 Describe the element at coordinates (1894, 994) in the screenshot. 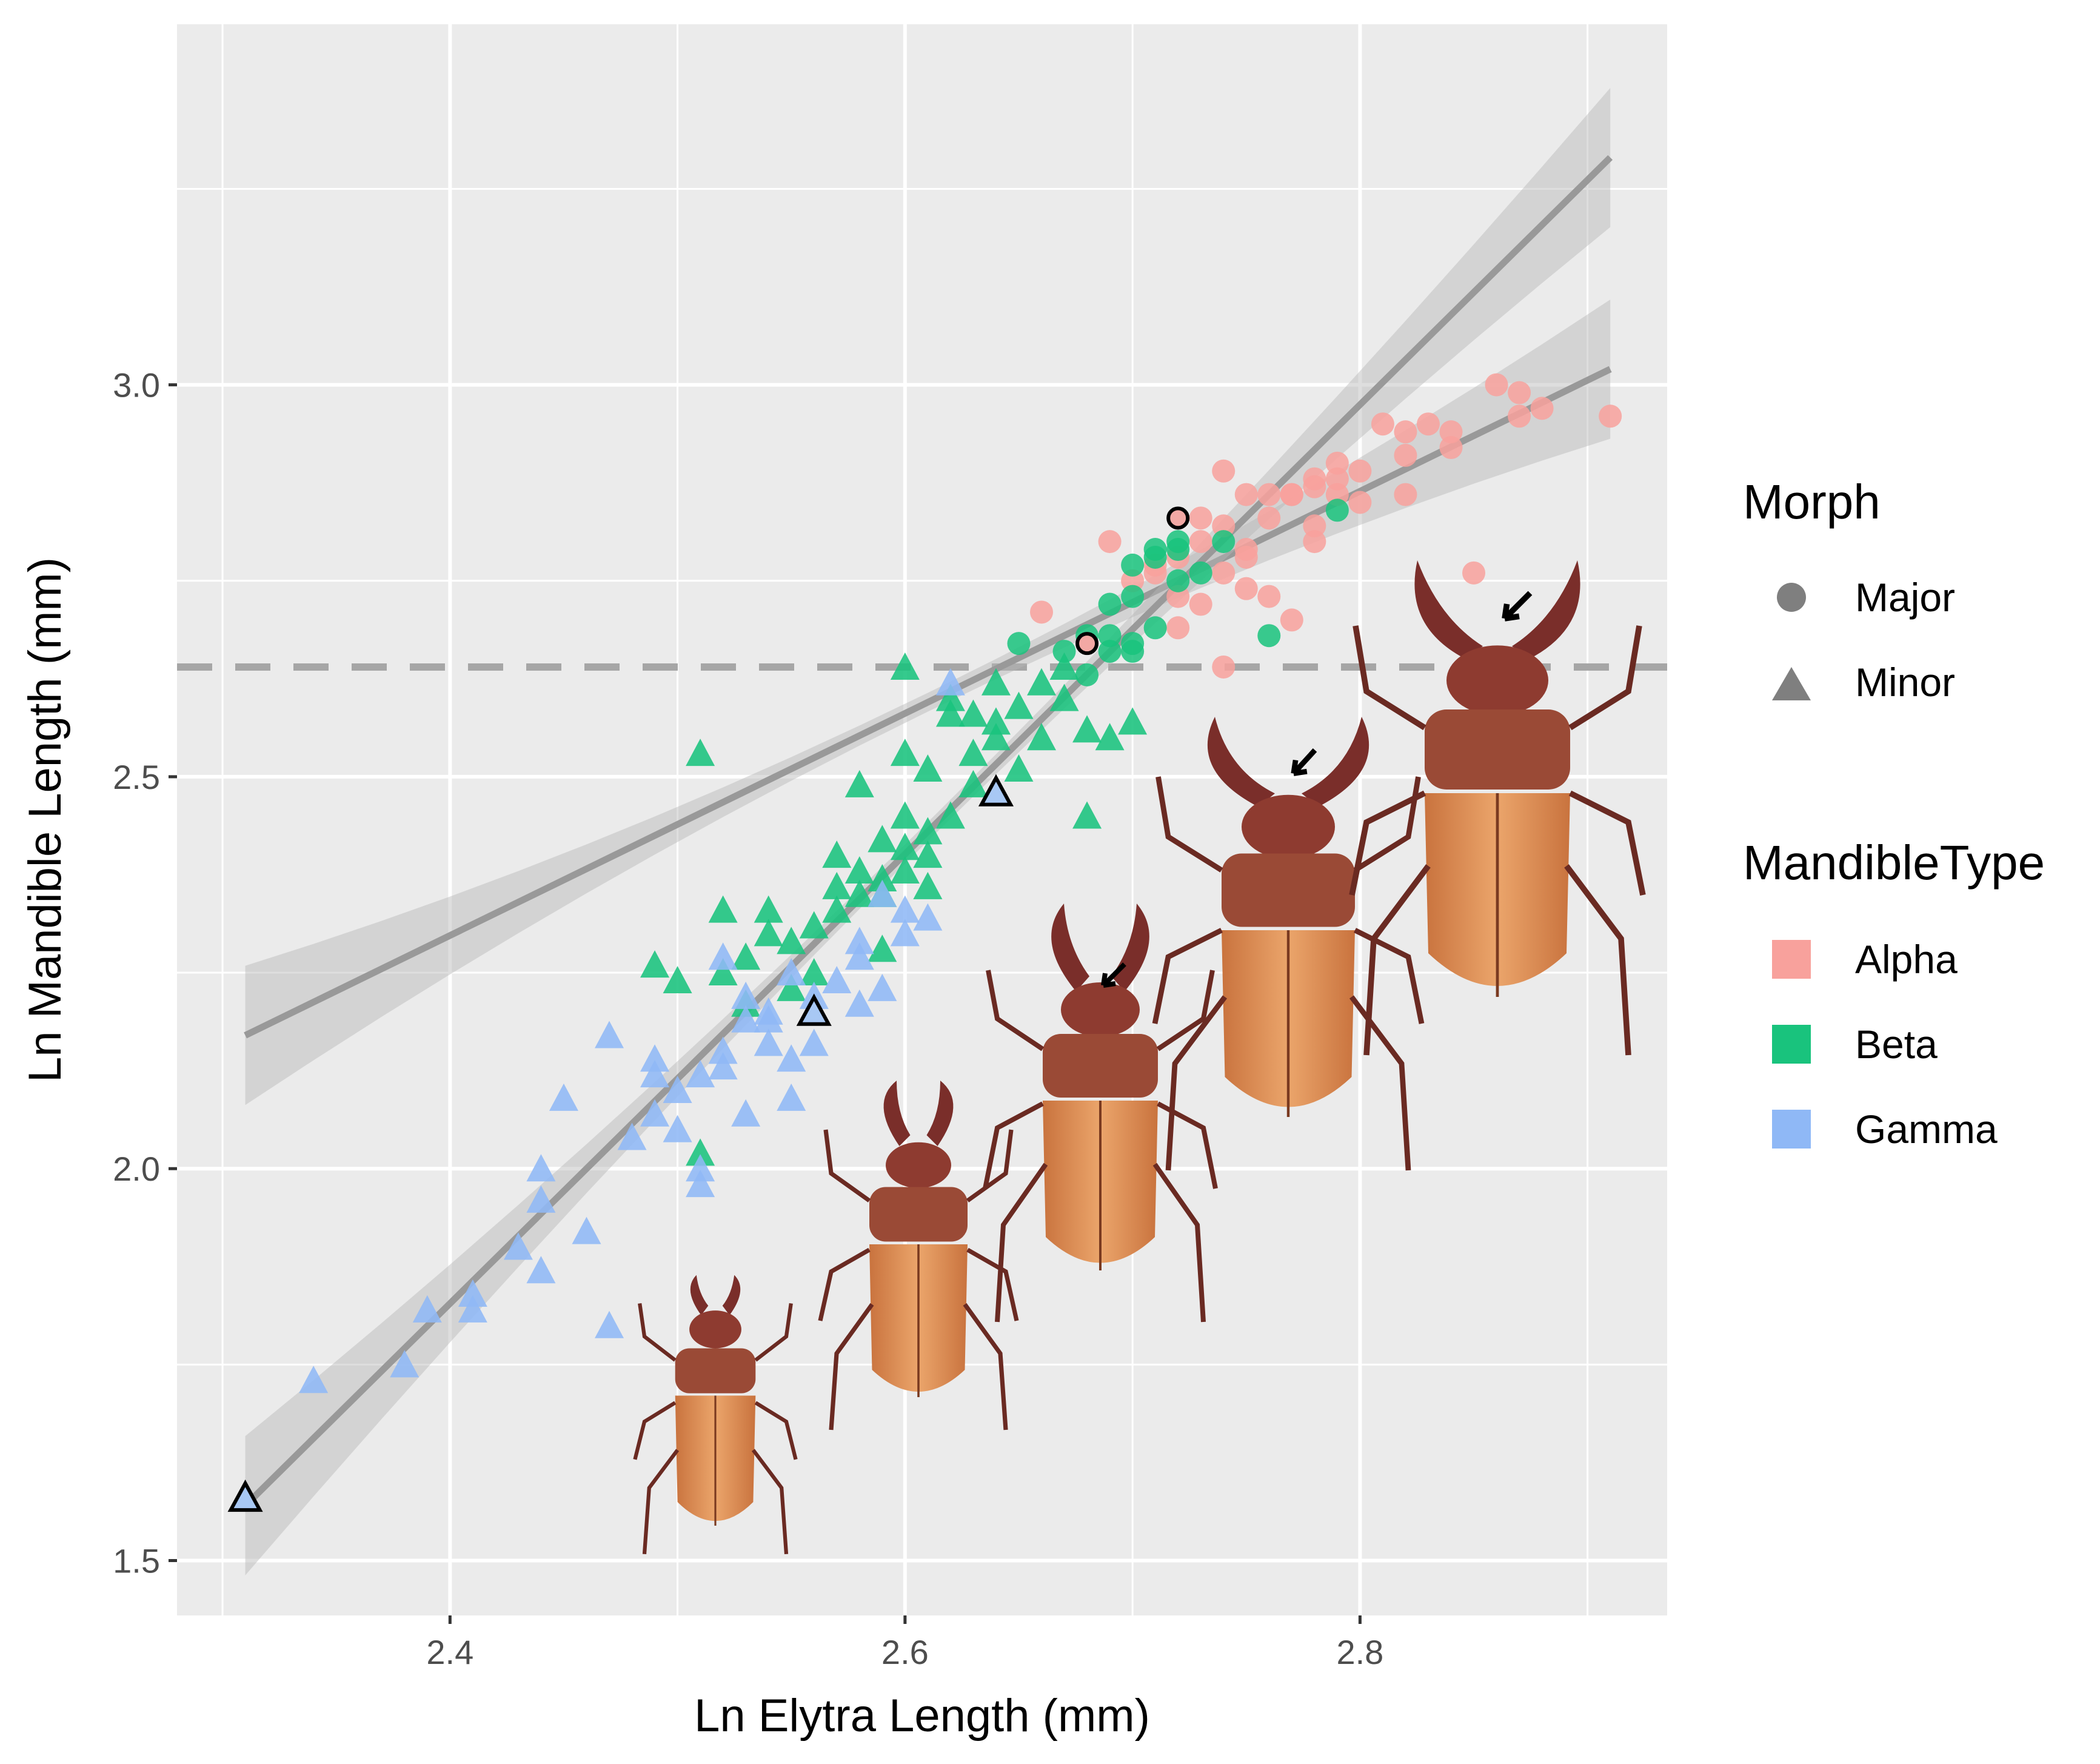

I see `legend-mandible-type: MandibleType Alpha Beta Gamma` at that location.